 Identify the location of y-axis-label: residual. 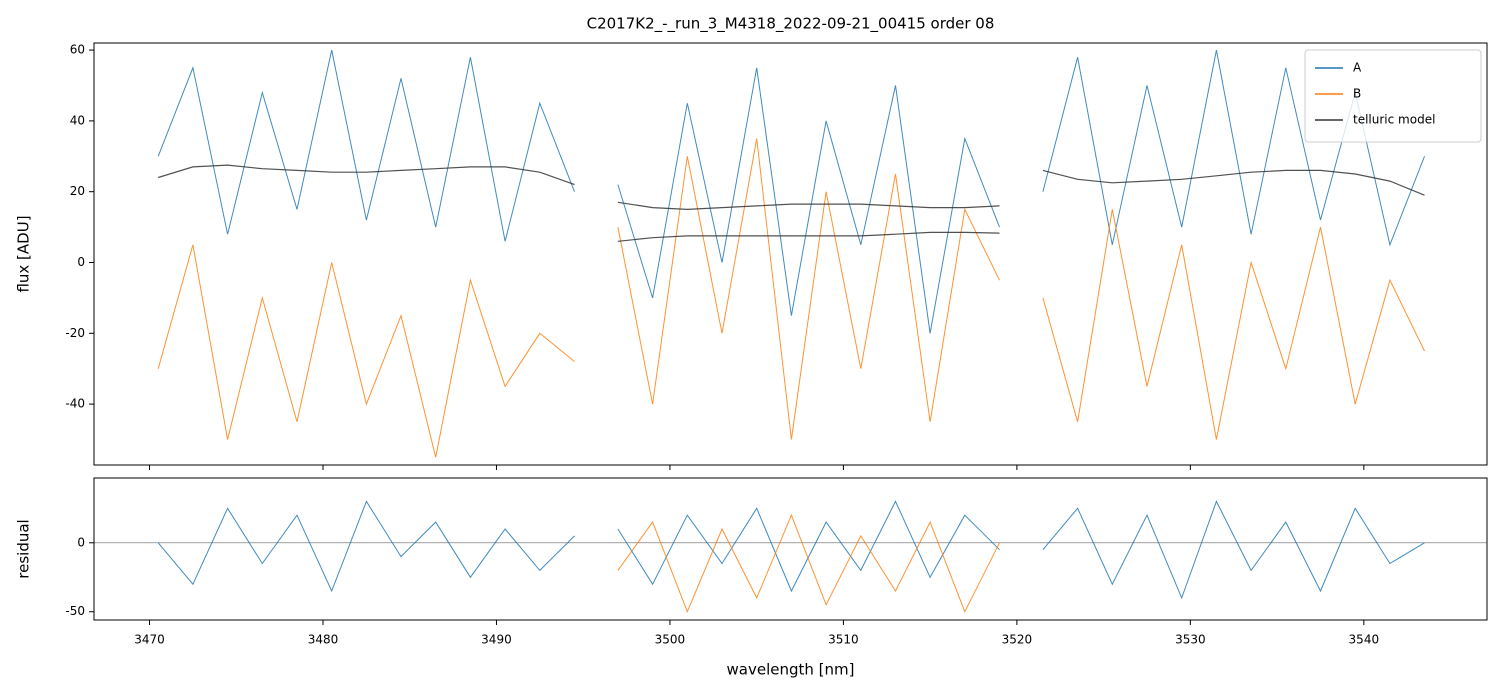
(24, 548).